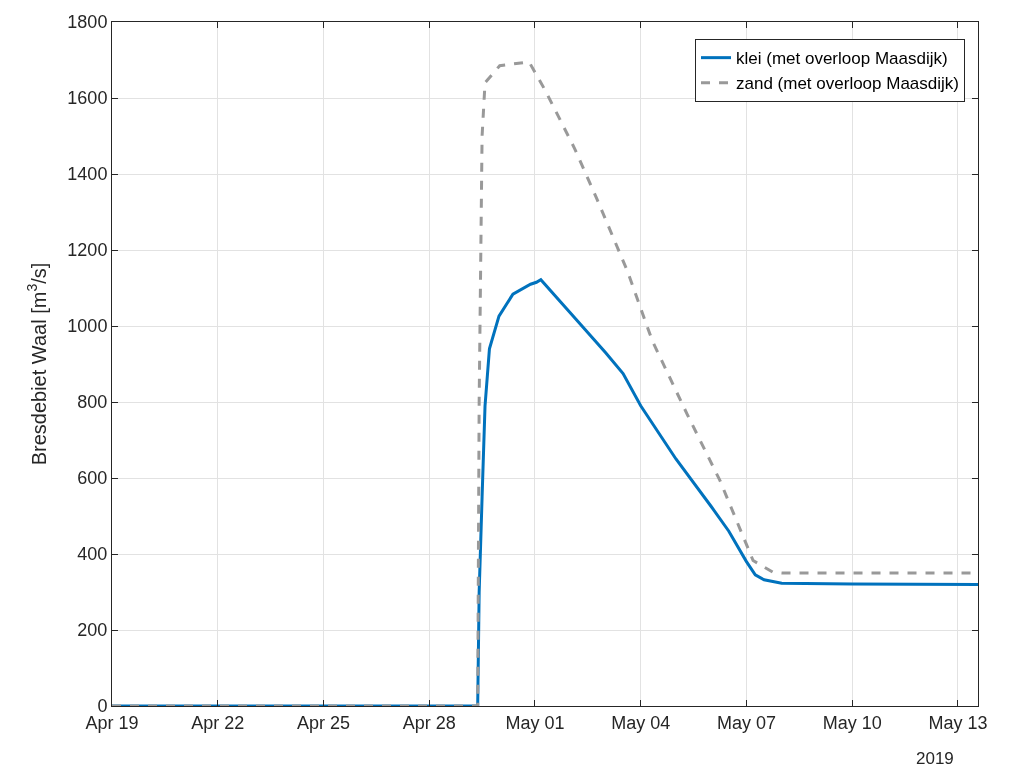  What do you see at coordinates (847, 84) in the screenshot?
I see `legend-label: zand (met overloop Maasdijk)` at bounding box center [847, 84].